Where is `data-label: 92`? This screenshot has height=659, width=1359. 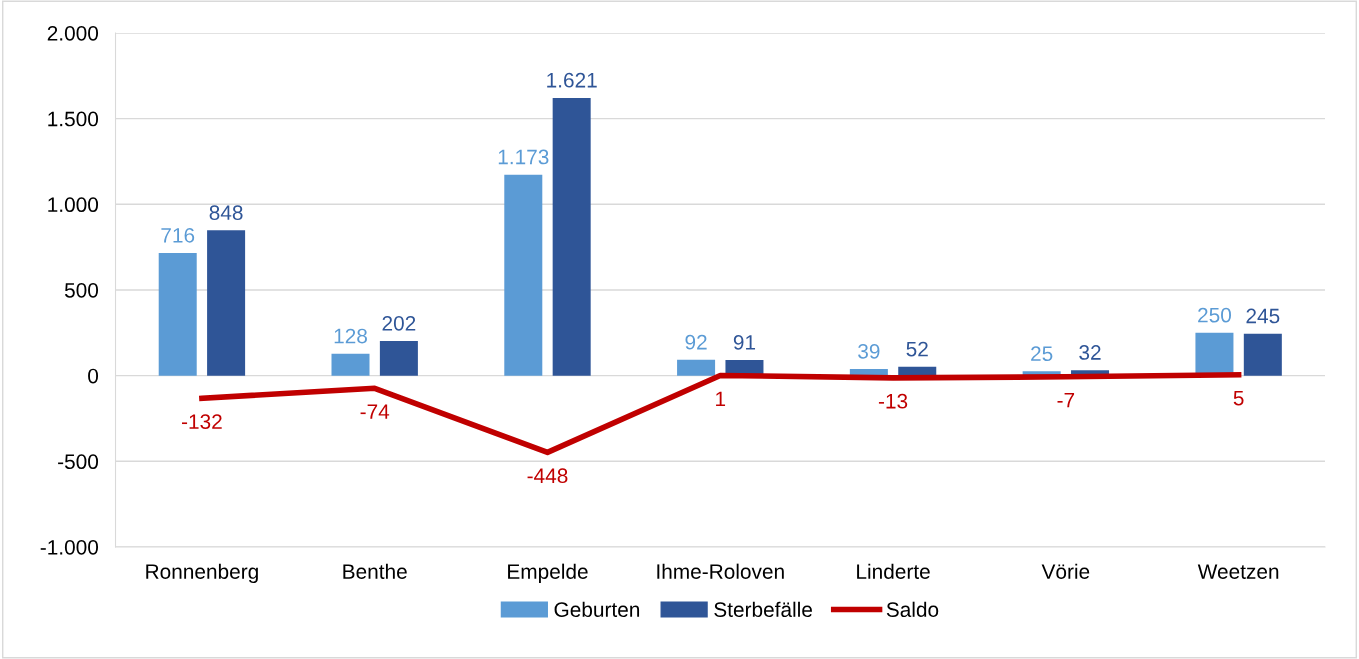
data-label: 92 is located at coordinates (696, 342).